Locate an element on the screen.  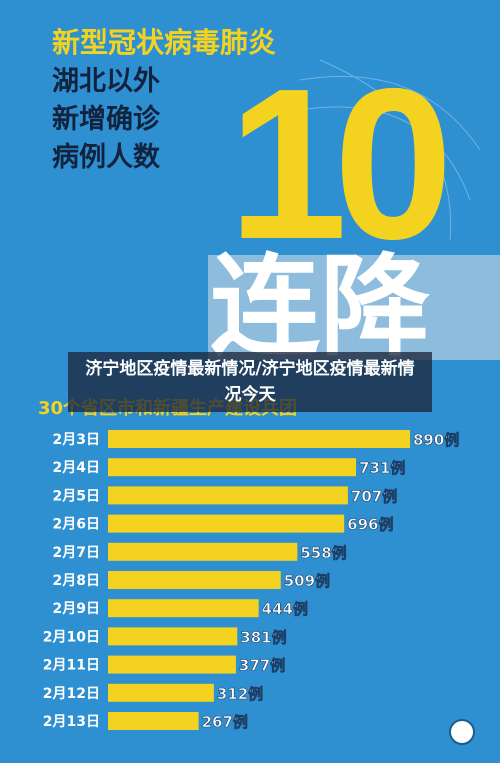
value-label: 312例 is located at coordinates (240, 694).